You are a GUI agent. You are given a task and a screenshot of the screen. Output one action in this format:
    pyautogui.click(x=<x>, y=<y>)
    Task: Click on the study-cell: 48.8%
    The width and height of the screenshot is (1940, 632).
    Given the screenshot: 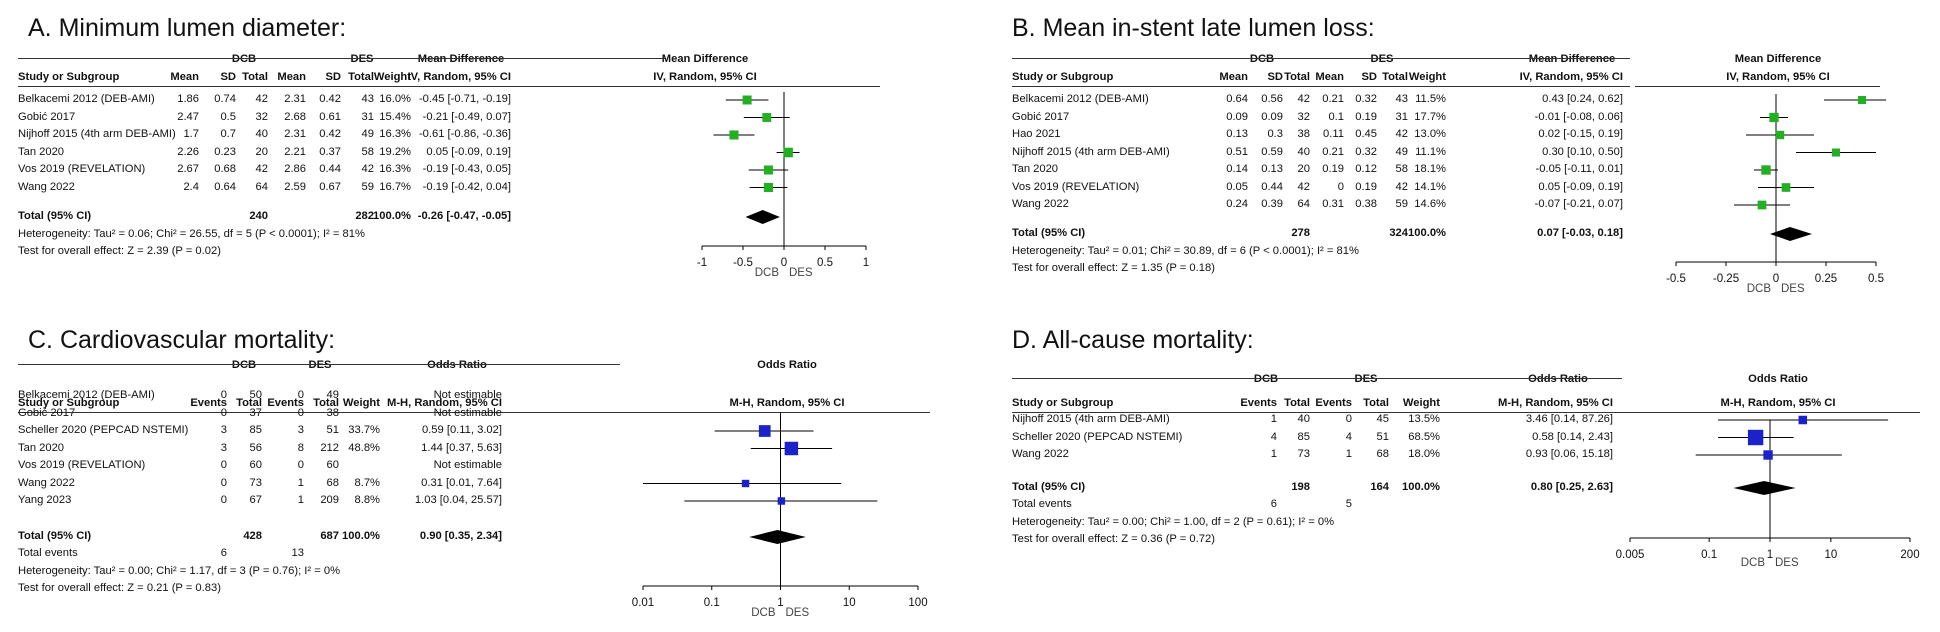 What is the action you would take?
    pyautogui.click(x=364, y=447)
    